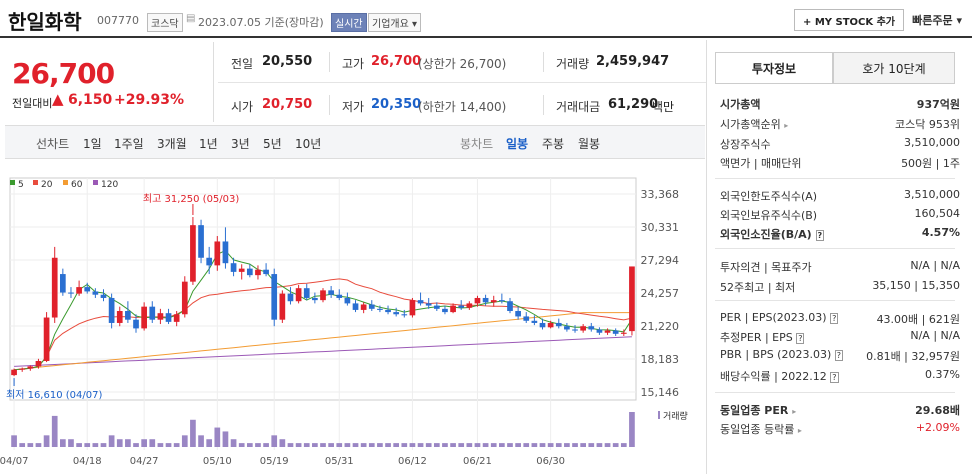 This screenshot has width=972, height=474. I want to click on per-row: PER | EPS(2023.03) ? 43.00배 | 621원, so click(840, 318).